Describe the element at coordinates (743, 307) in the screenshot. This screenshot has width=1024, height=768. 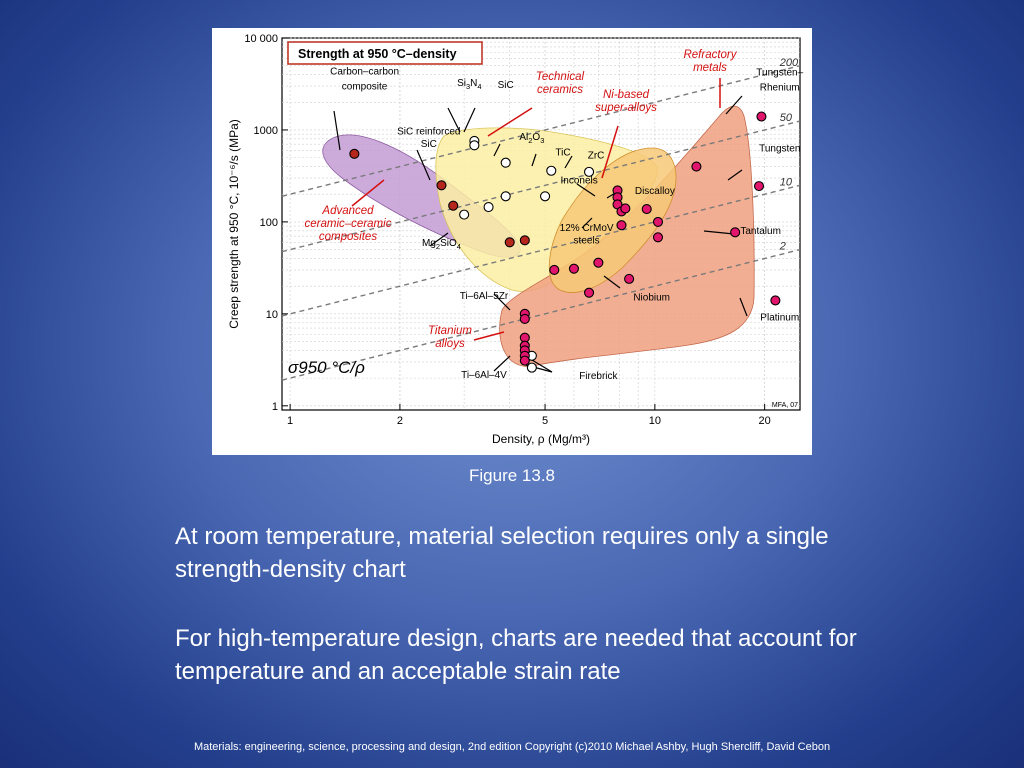
I see `leader-platinum` at that location.